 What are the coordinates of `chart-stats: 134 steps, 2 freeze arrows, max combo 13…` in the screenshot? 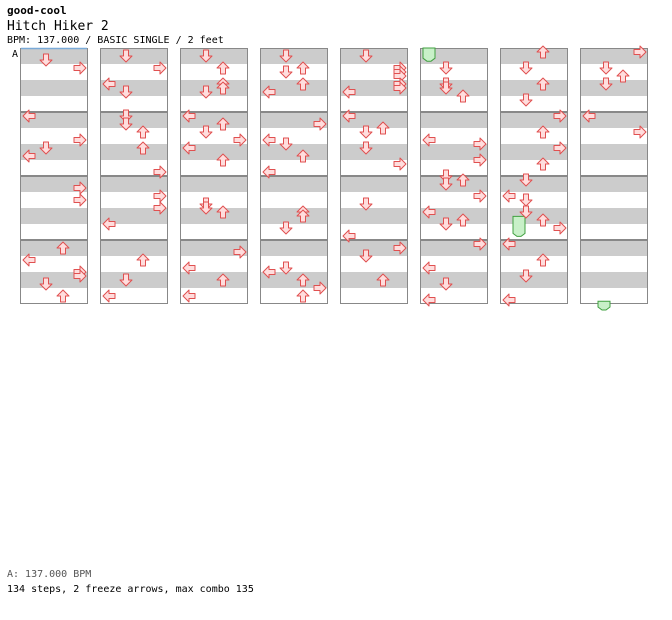 It's located at (130, 589).